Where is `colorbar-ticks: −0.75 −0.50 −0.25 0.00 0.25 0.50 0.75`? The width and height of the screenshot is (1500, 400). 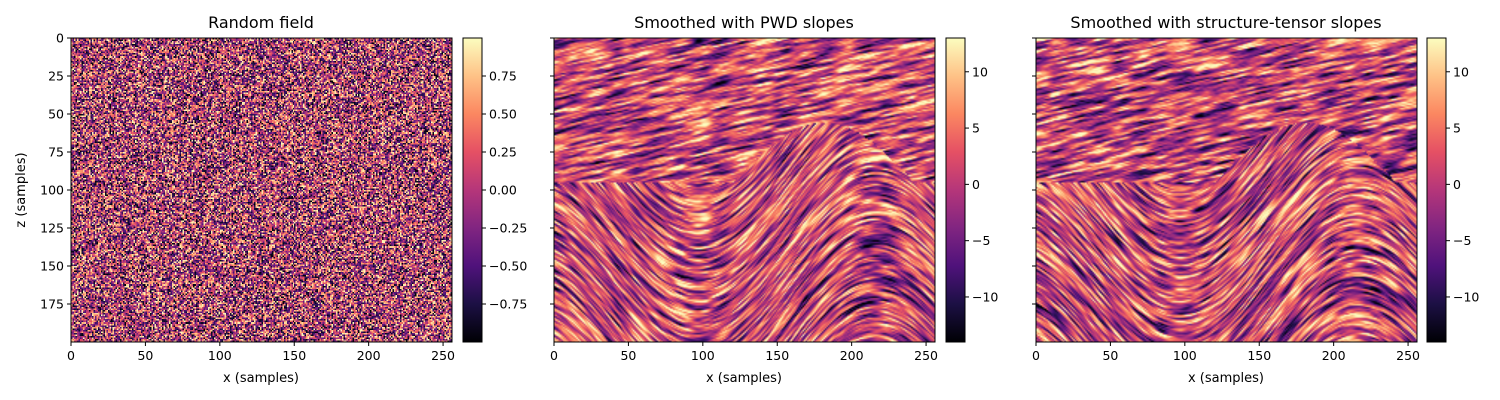 colorbar-ticks: −0.75 −0.50 −0.25 0.00 0.25 0.50 0.75 is located at coordinates (504, 190).